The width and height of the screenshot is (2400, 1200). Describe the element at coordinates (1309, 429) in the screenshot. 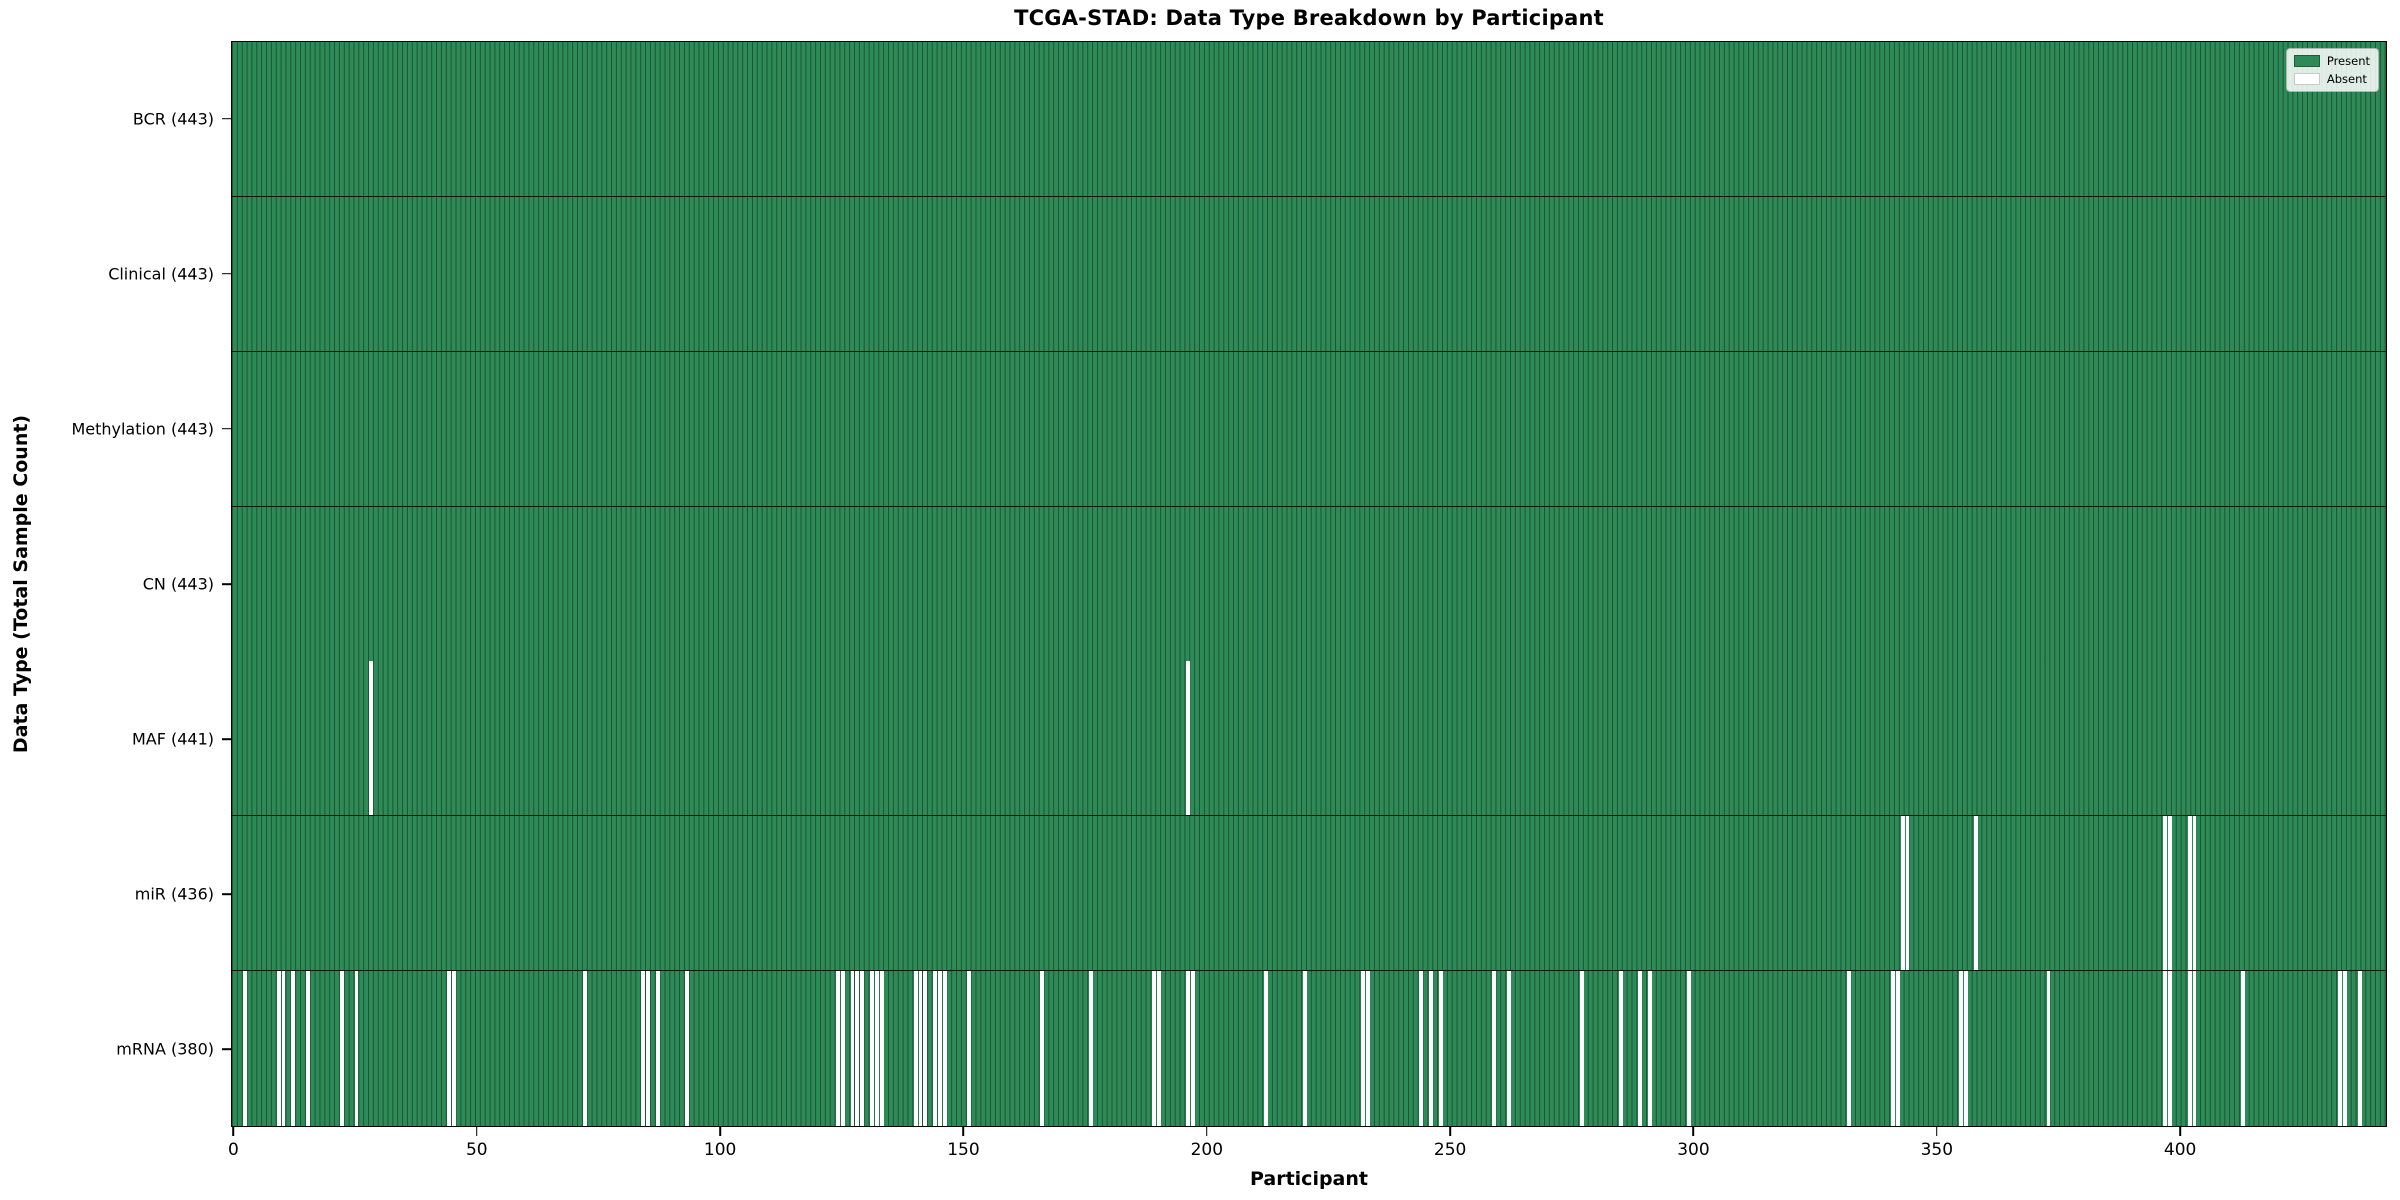

I see `heatmap-row-methylation` at that location.